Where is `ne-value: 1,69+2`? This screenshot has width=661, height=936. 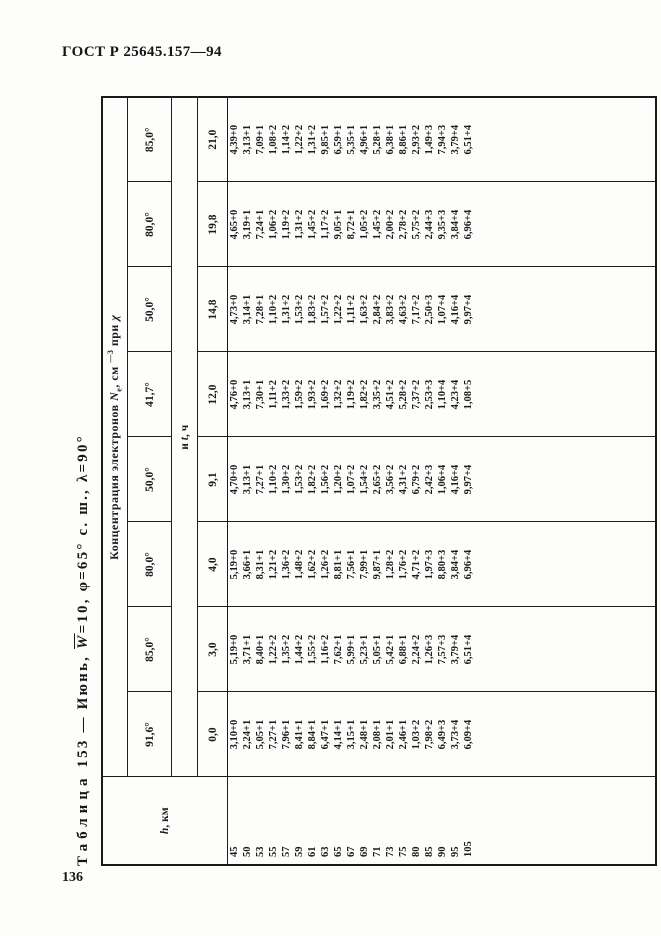 ne-value: 1,69+2 is located at coordinates (325, 394).